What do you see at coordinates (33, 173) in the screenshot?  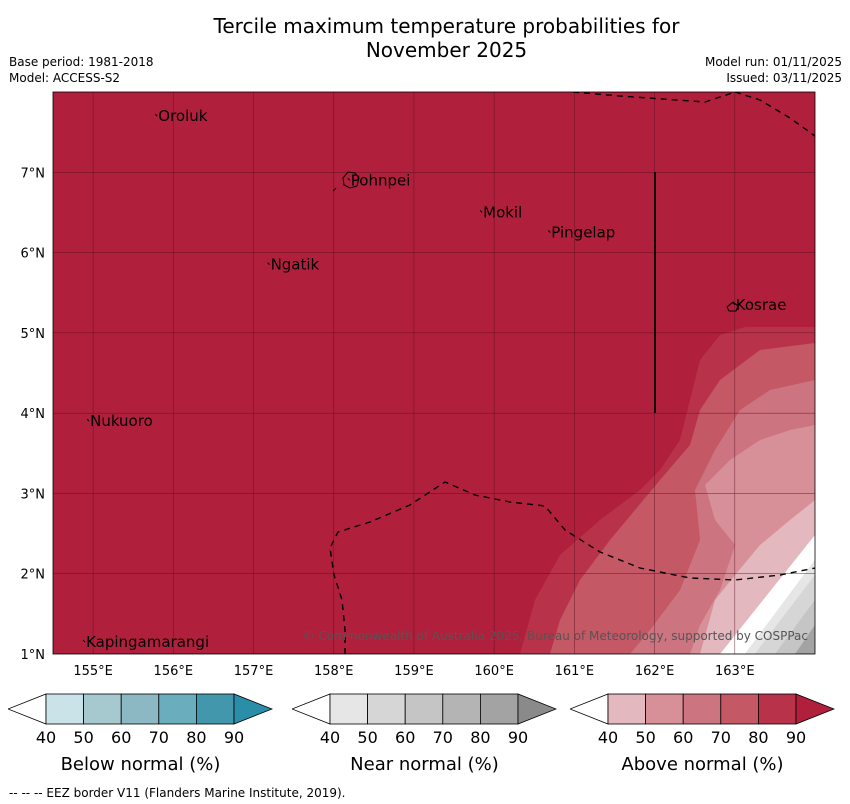 I see `lat-tick-label: 7°N` at bounding box center [33, 173].